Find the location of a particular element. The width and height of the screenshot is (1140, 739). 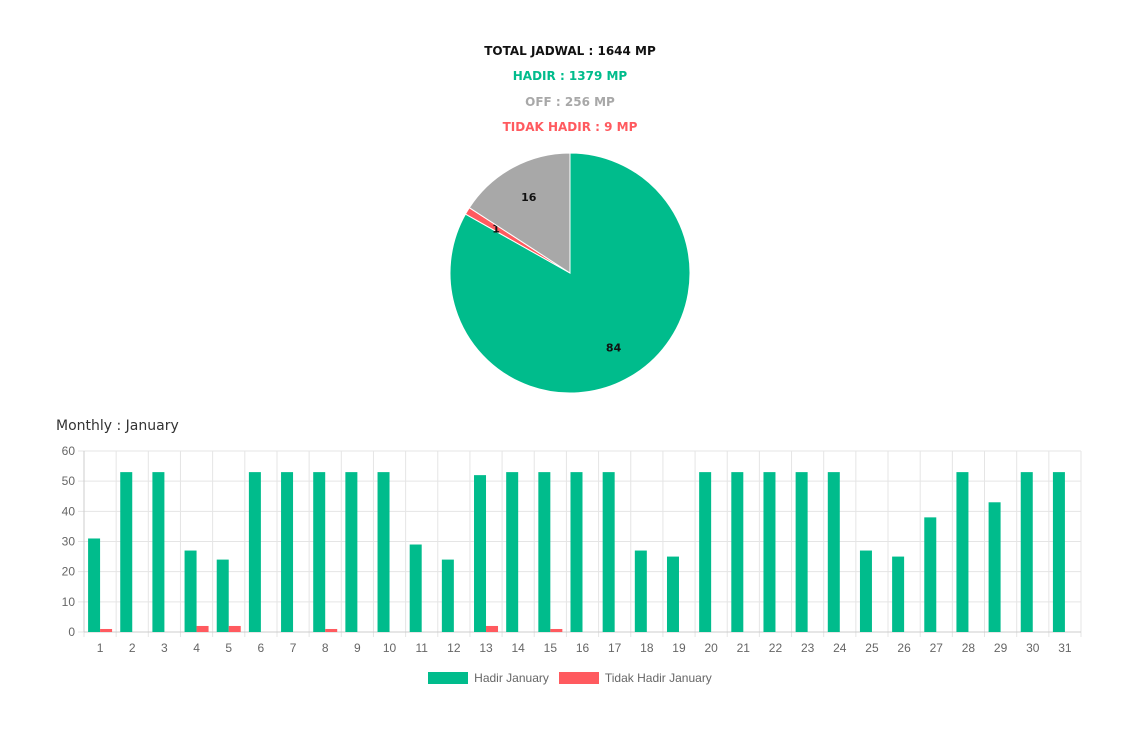

x-tick-label: 11 is located at coordinates (421, 648).